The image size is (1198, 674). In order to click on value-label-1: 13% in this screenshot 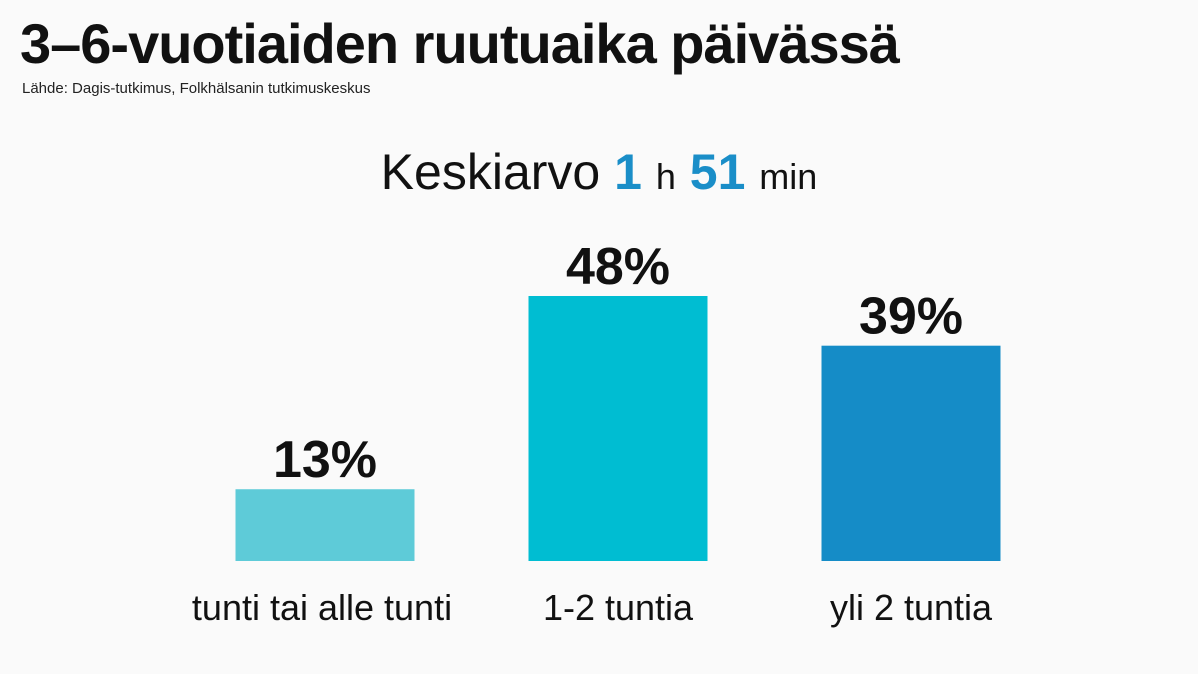, I will do `click(325, 460)`.